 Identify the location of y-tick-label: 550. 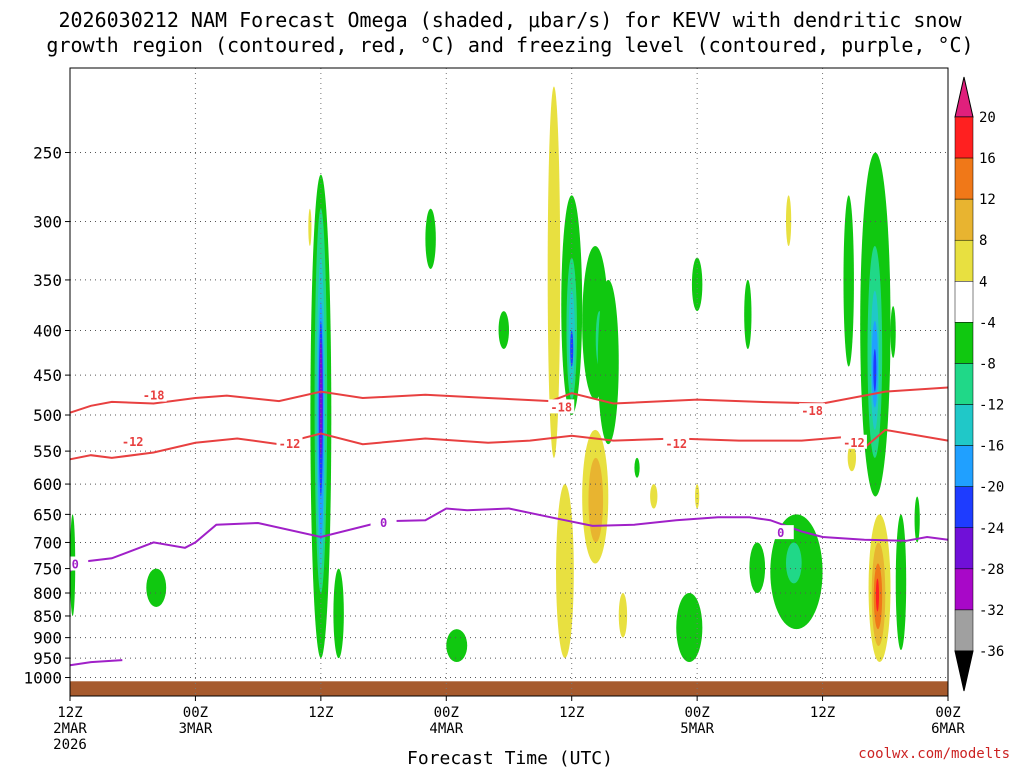
(47, 451).